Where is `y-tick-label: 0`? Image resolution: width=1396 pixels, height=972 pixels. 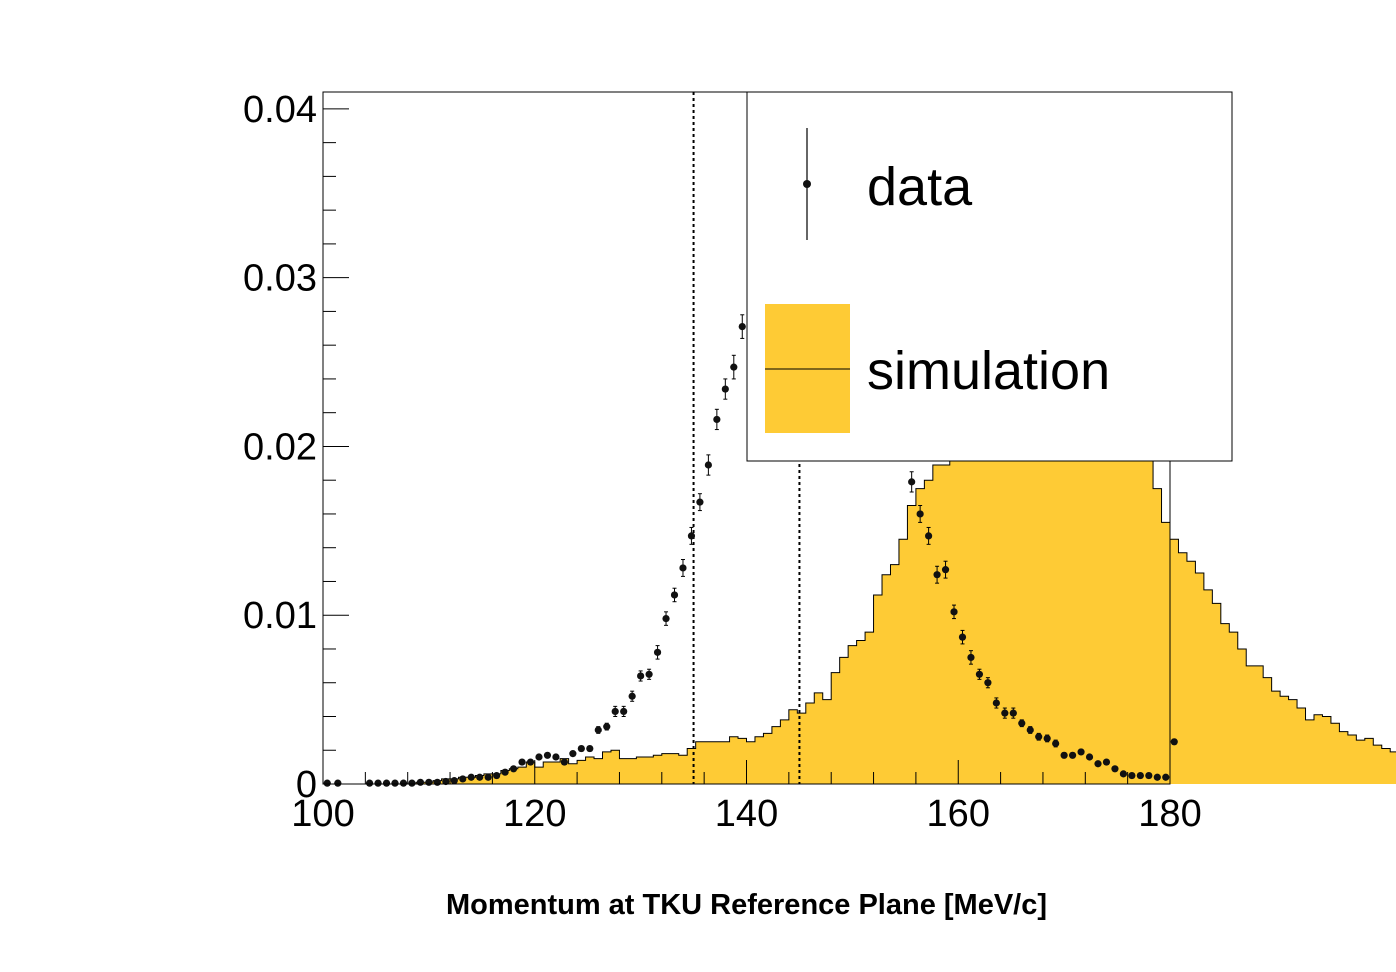 y-tick-label: 0 is located at coordinates (306, 785).